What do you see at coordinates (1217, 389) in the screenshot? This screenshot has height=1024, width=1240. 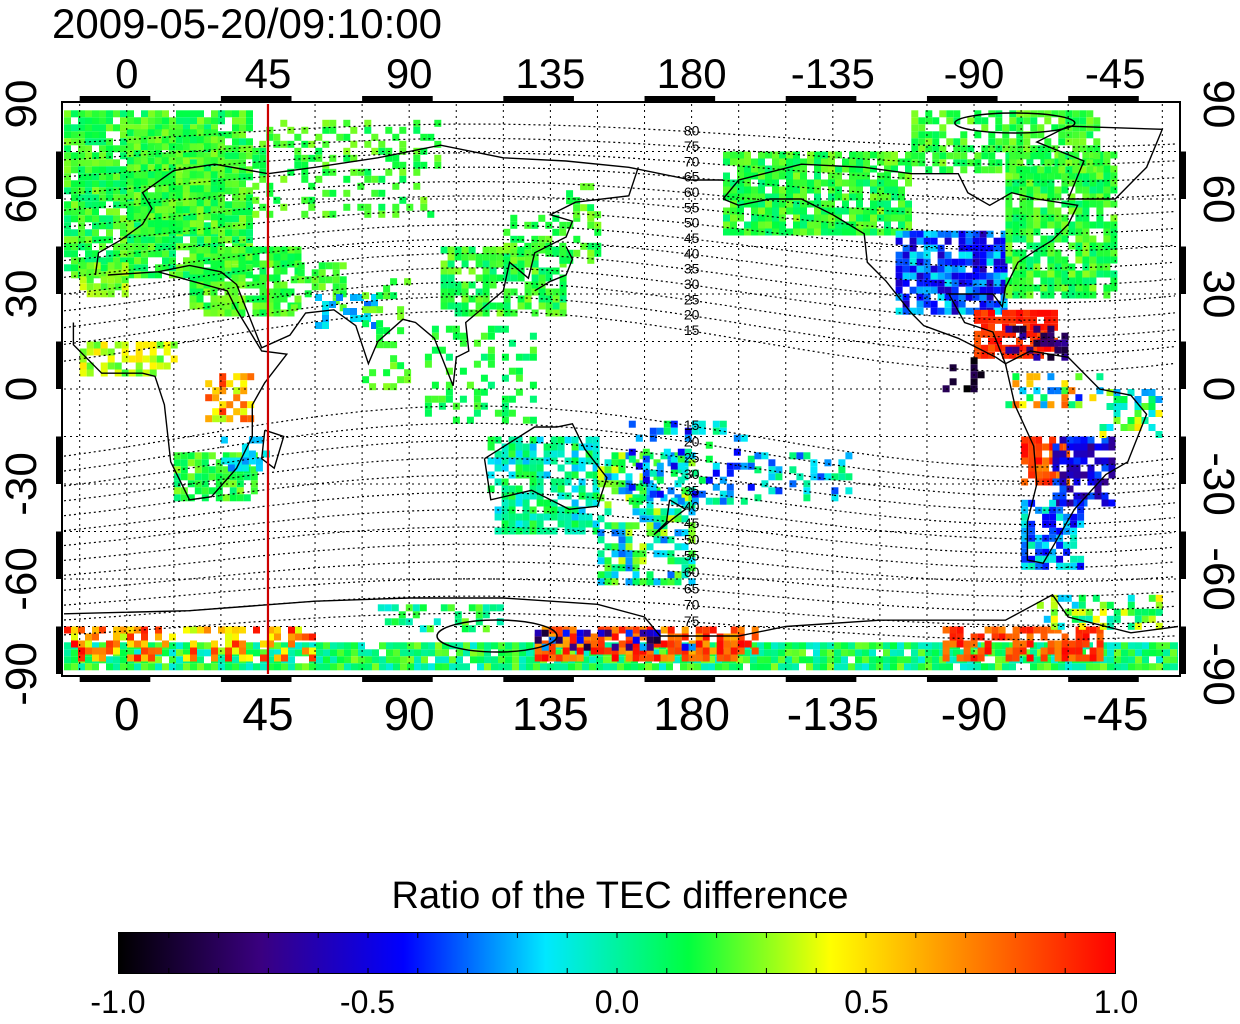 I see `y-tick-label: 0` at bounding box center [1217, 389].